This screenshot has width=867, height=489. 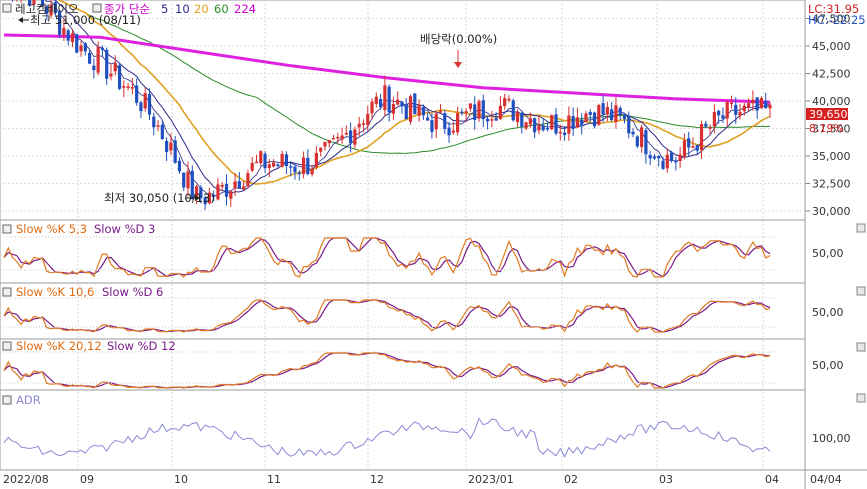 I want to click on x-tick-label: 2023/01, so click(x=491, y=479).